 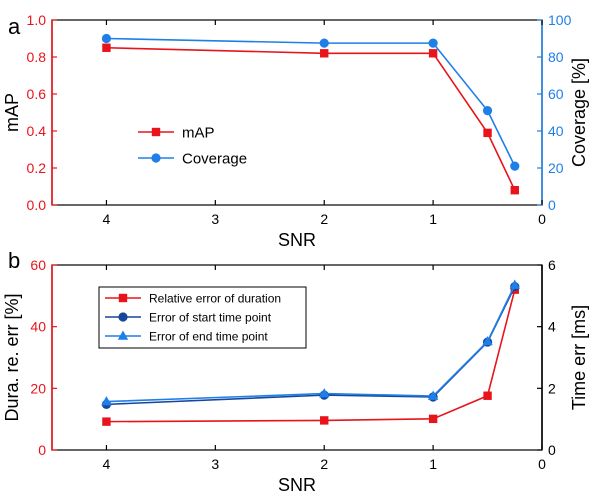 What do you see at coordinates (552, 388) in the screenshot?
I see `right-y-tick-label: 2` at bounding box center [552, 388].